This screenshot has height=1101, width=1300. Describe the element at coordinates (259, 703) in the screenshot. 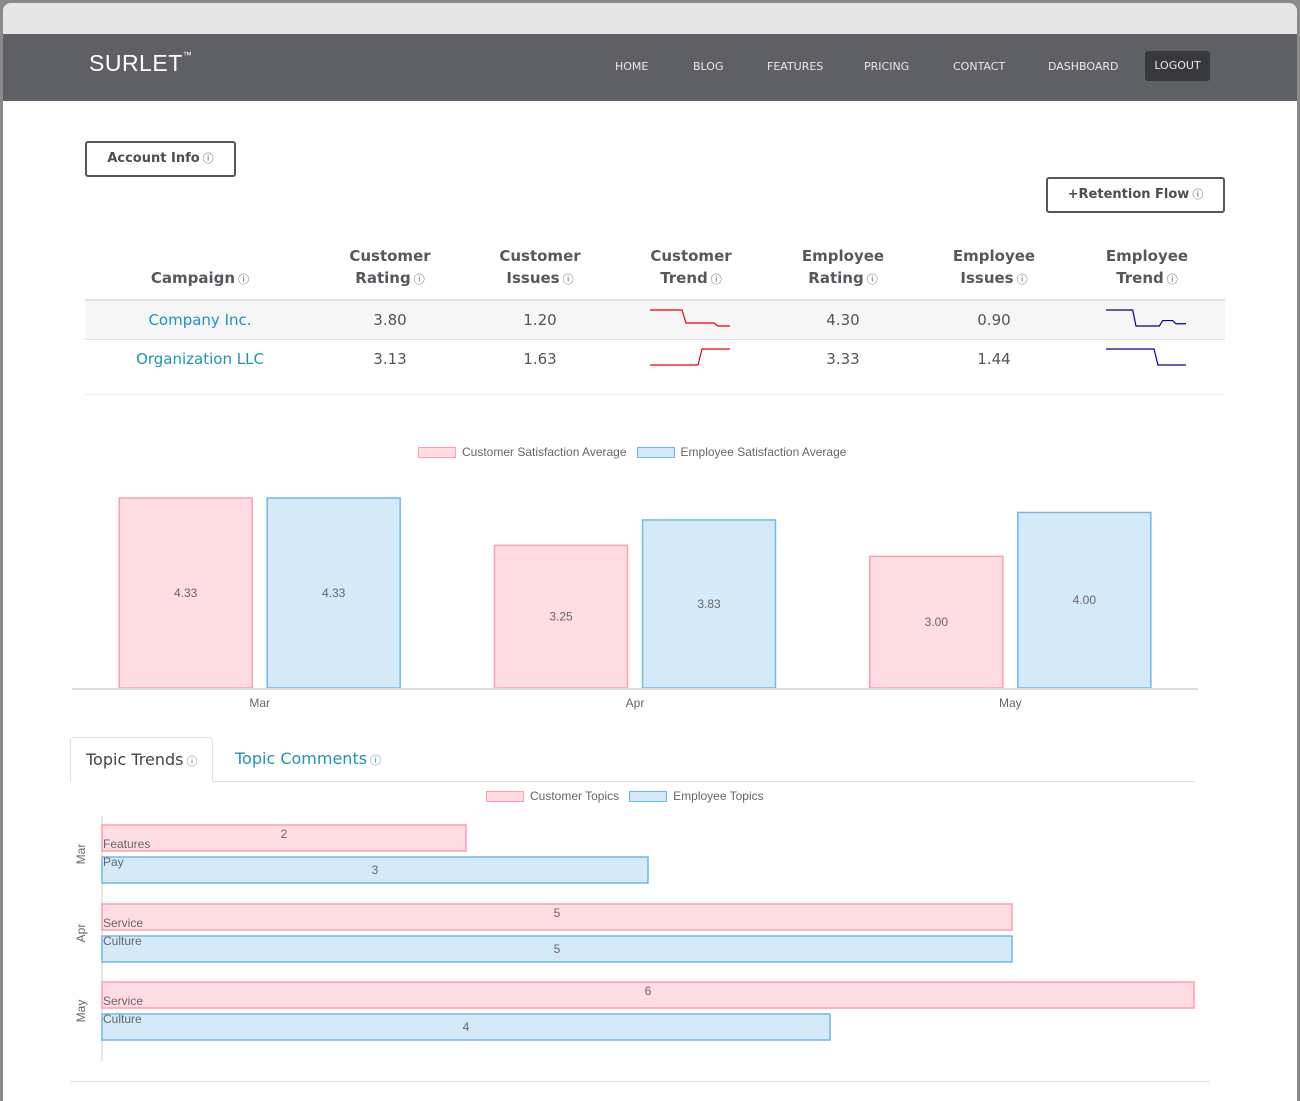

I see `x-tick-label: Mar` at that location.